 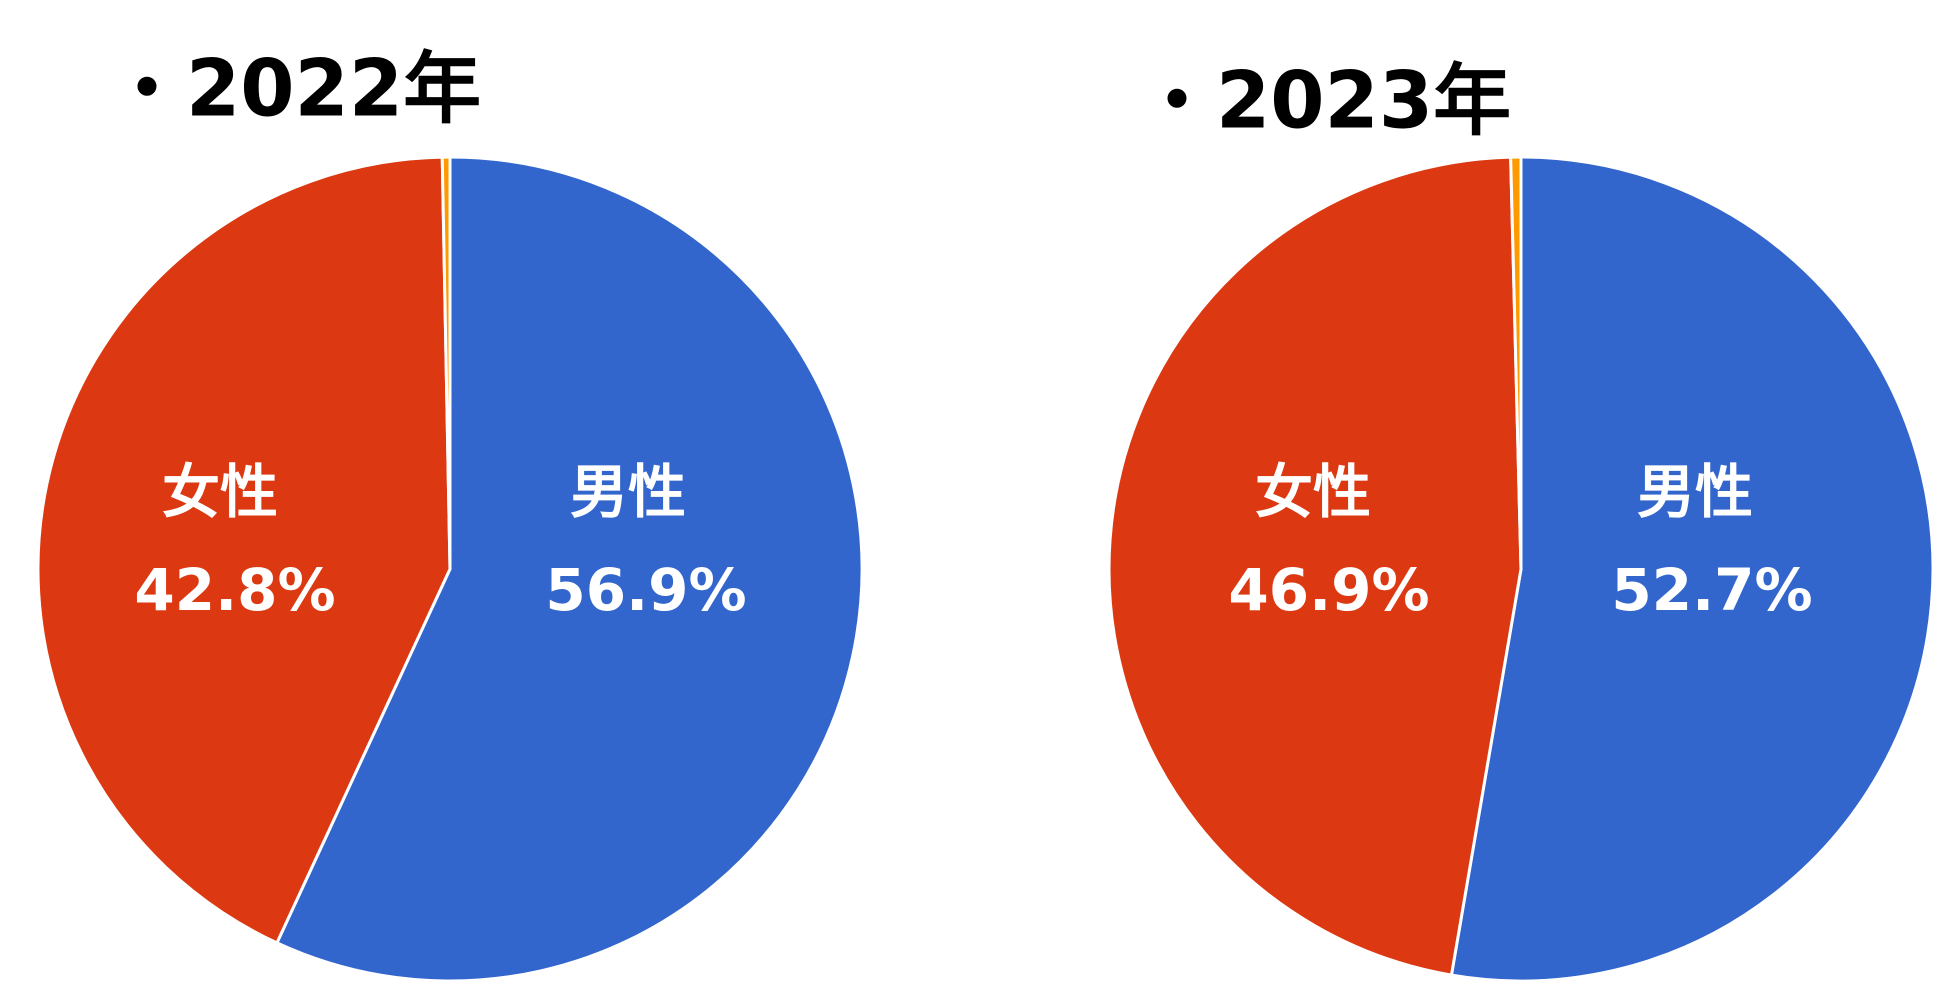 I want to click on chart-title: ・2023年, so click(x=1324, y=101).